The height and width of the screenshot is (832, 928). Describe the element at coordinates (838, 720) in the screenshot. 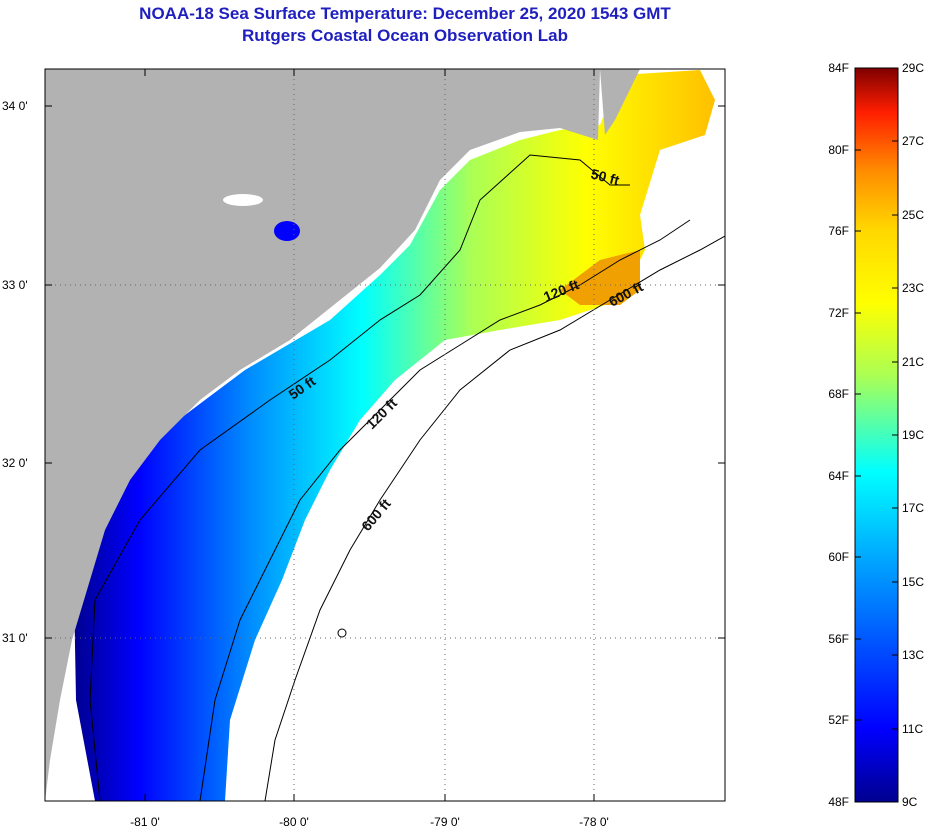

I see `cb-f-52: 52F` at that location.